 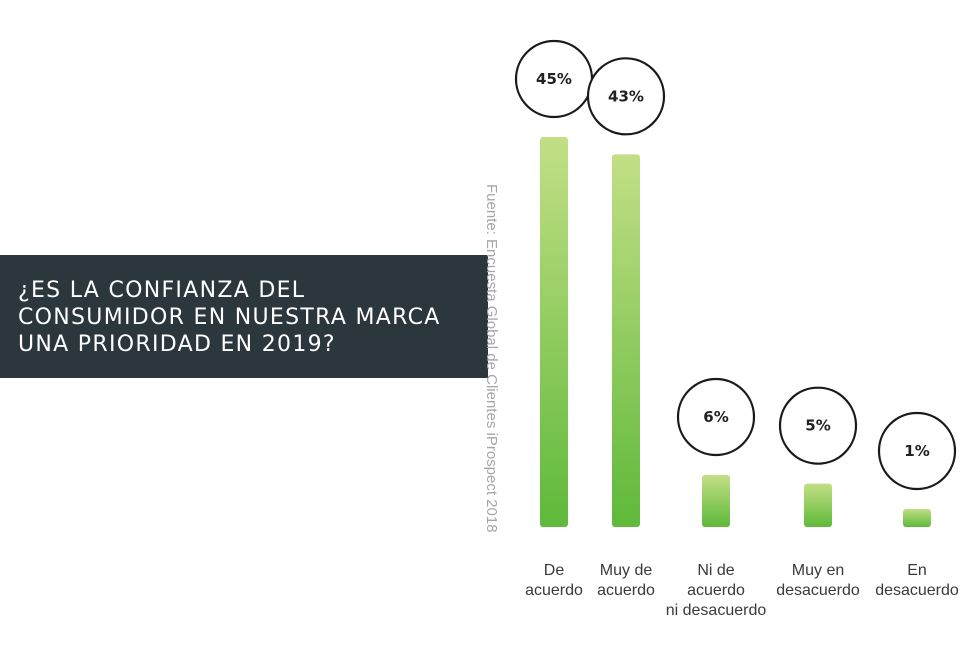 I want to click on category-label-0: De acuerdo, so click(x=554, y=580).